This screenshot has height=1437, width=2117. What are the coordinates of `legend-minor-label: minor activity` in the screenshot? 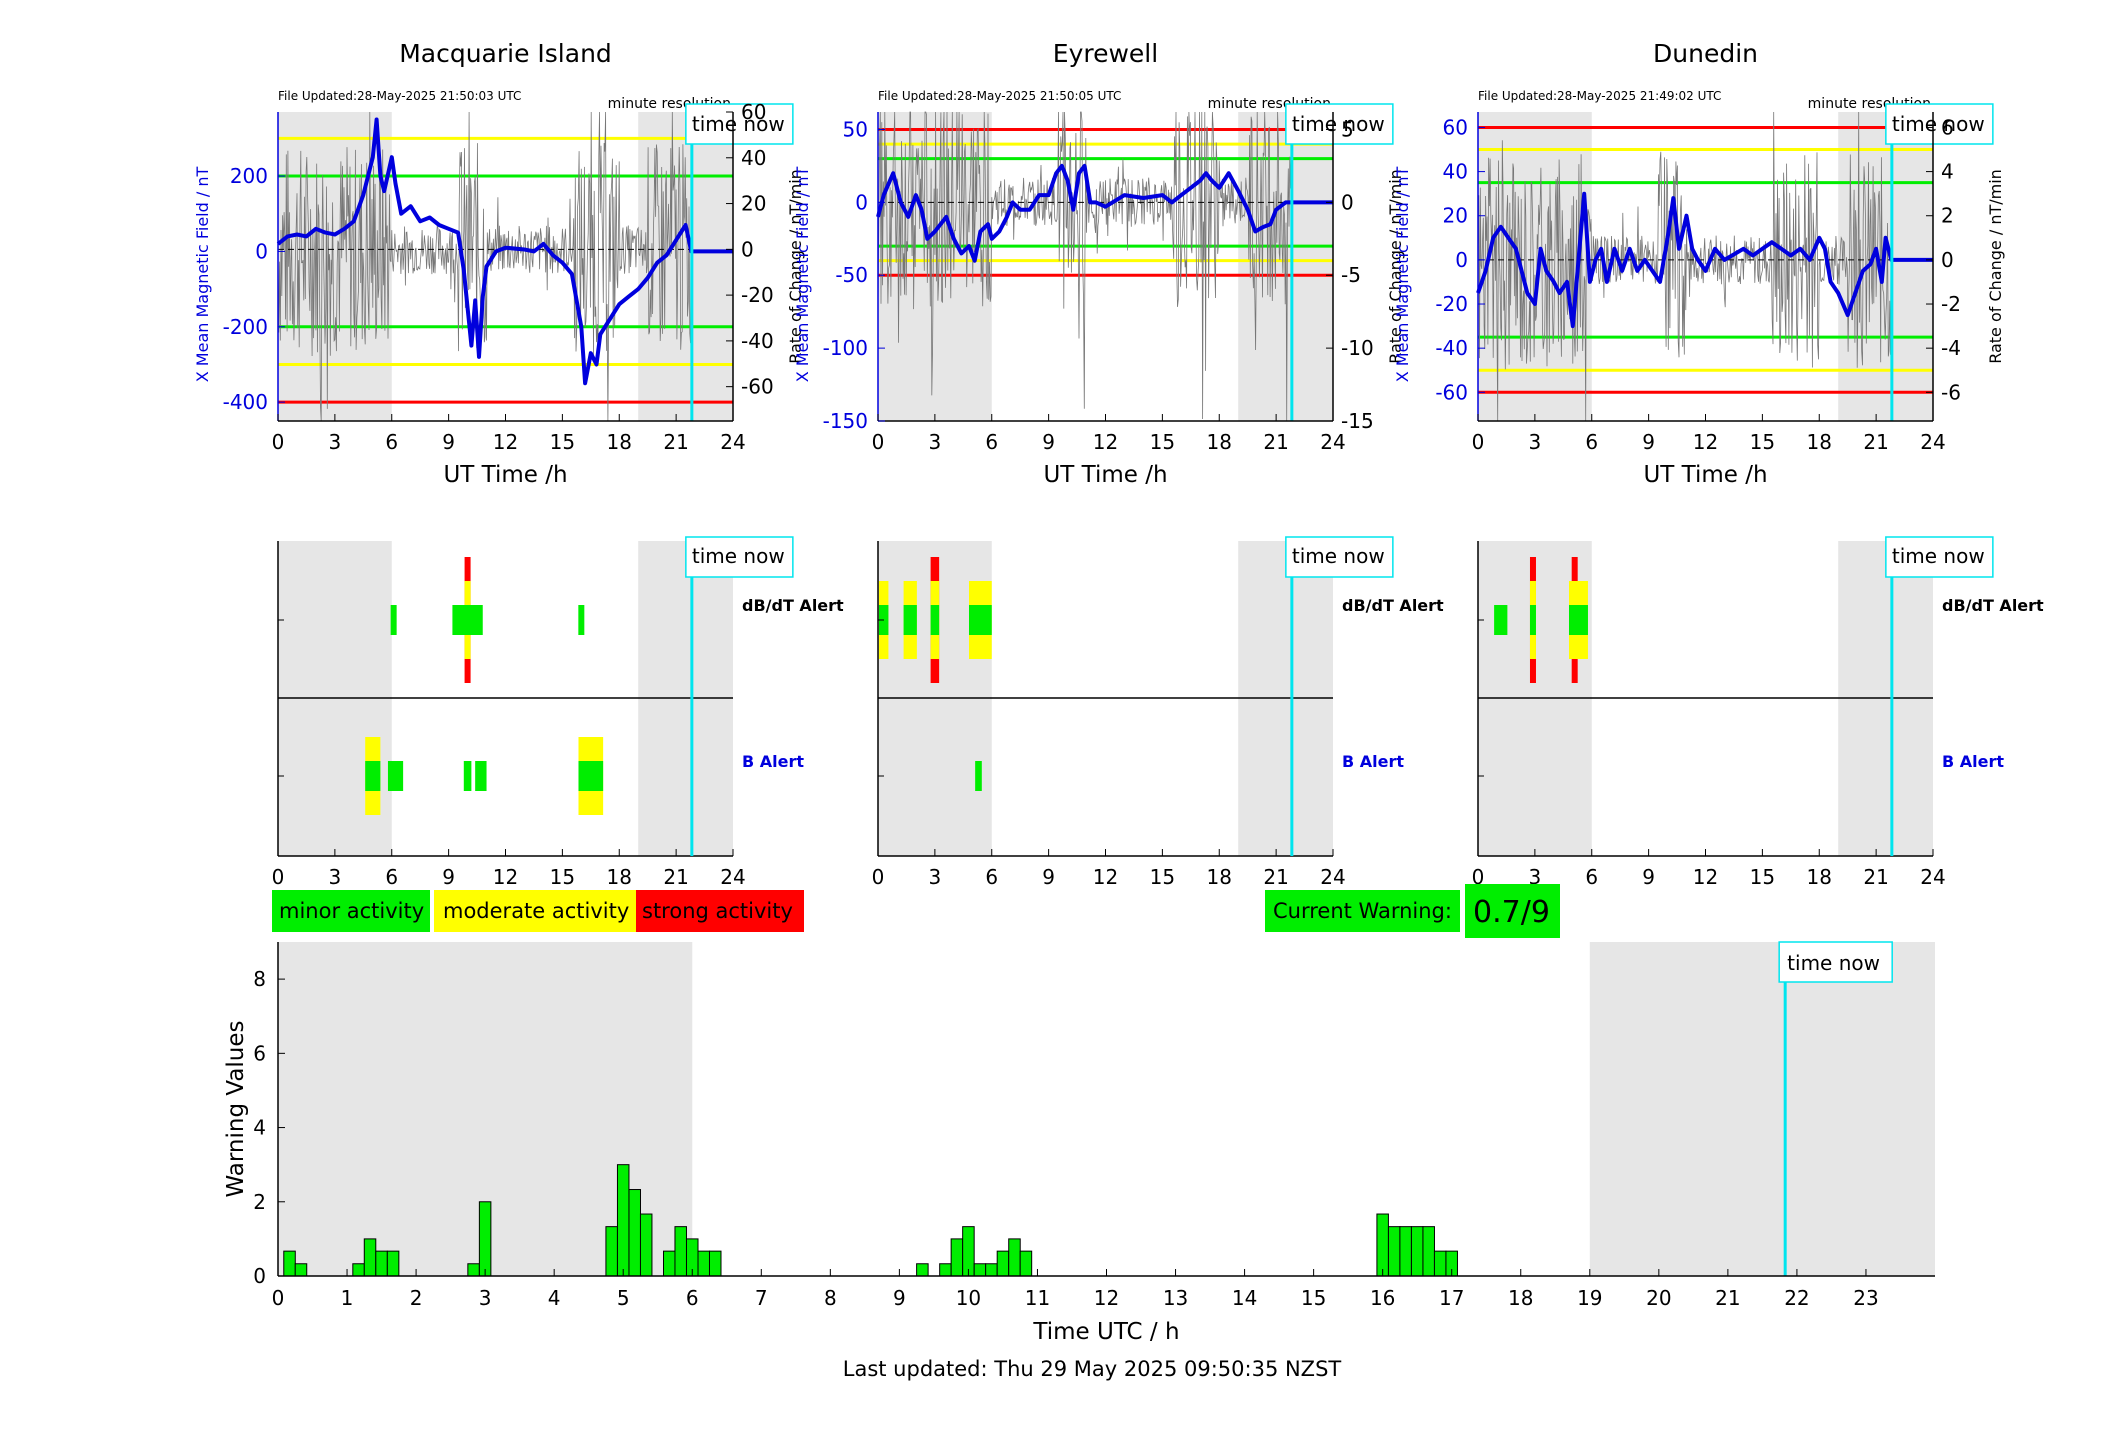 It's located at (351, 911).